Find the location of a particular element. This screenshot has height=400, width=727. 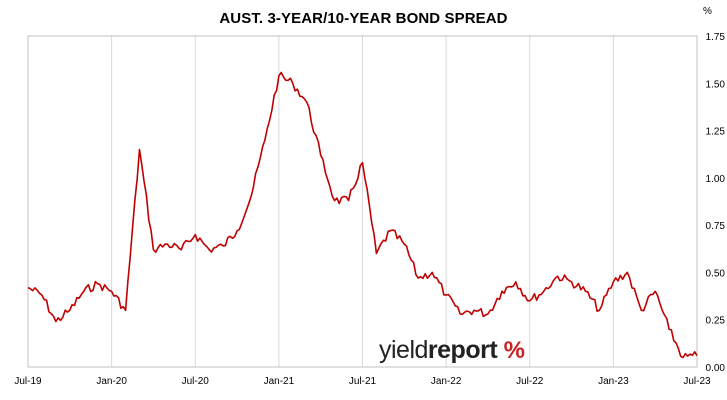

y-axis-labels: 0.00 0.25 0.50 0.75 1.00 1.25 1.50 1.75 is located at coordinates (716, 203).